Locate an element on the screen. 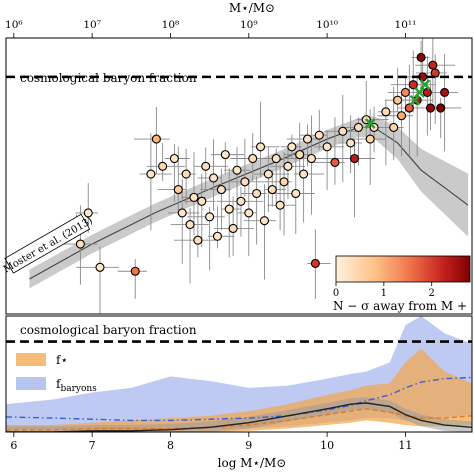  baryon-fraction-label-lower: cosmological baryon fraction is located at coordinates (108, 330).